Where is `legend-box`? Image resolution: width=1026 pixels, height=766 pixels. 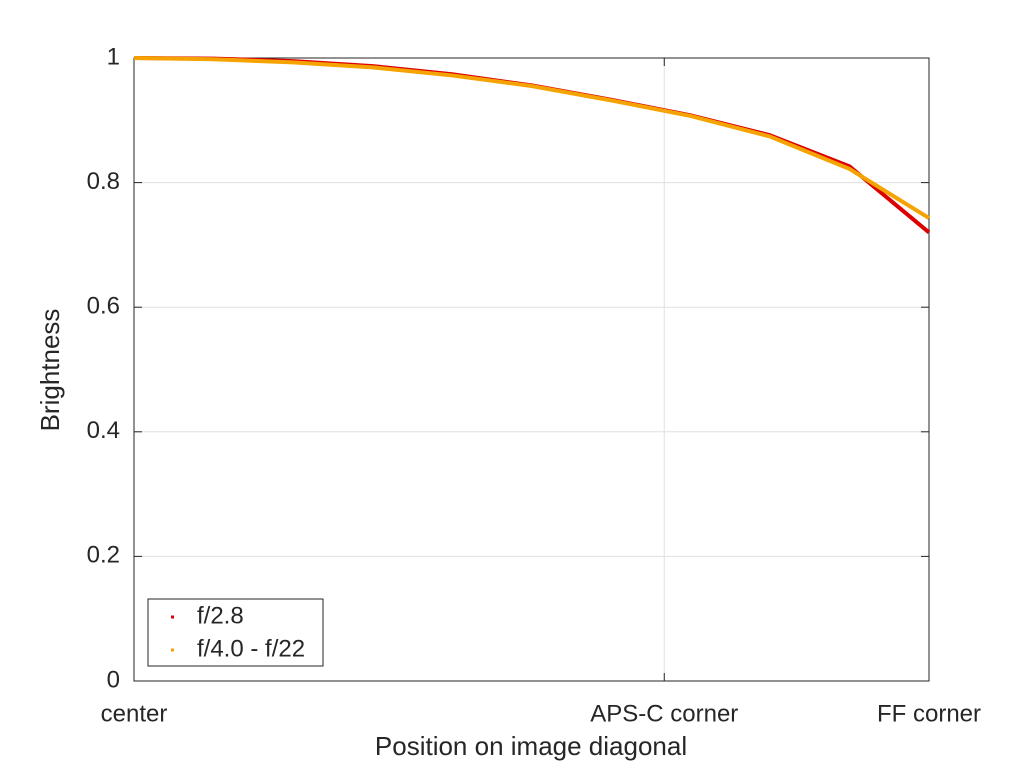
legend-box is located at coordinates (235, 632).